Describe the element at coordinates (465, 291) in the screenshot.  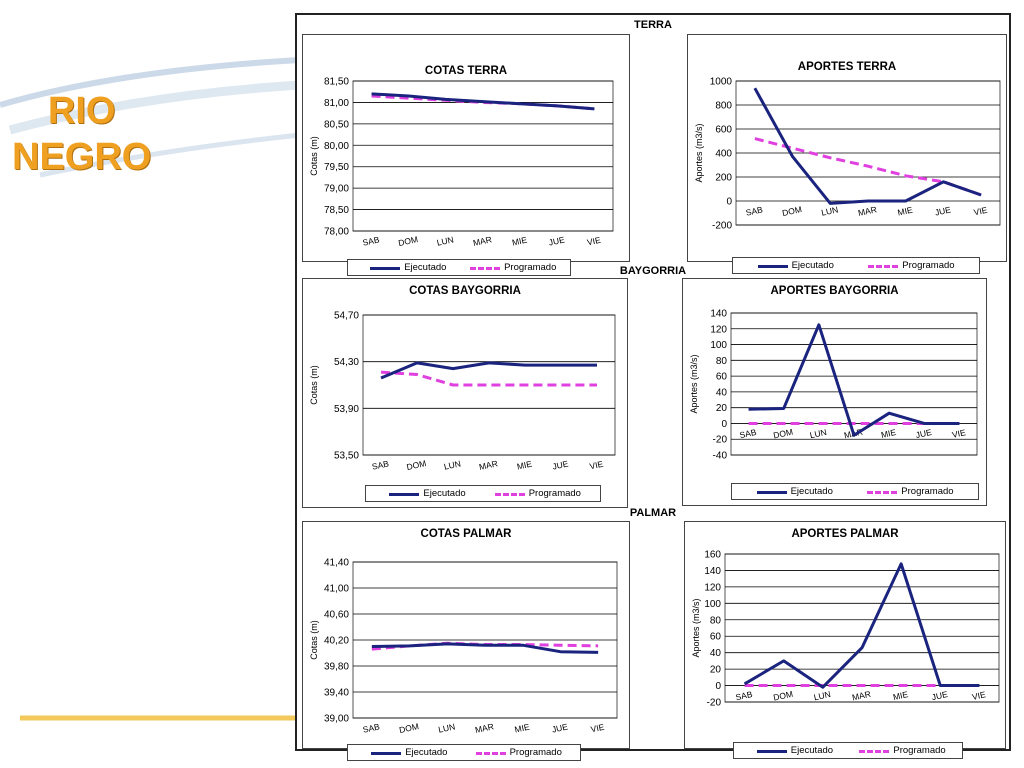
I see `chart-title: COTAS BAYGORRIA` at that location.